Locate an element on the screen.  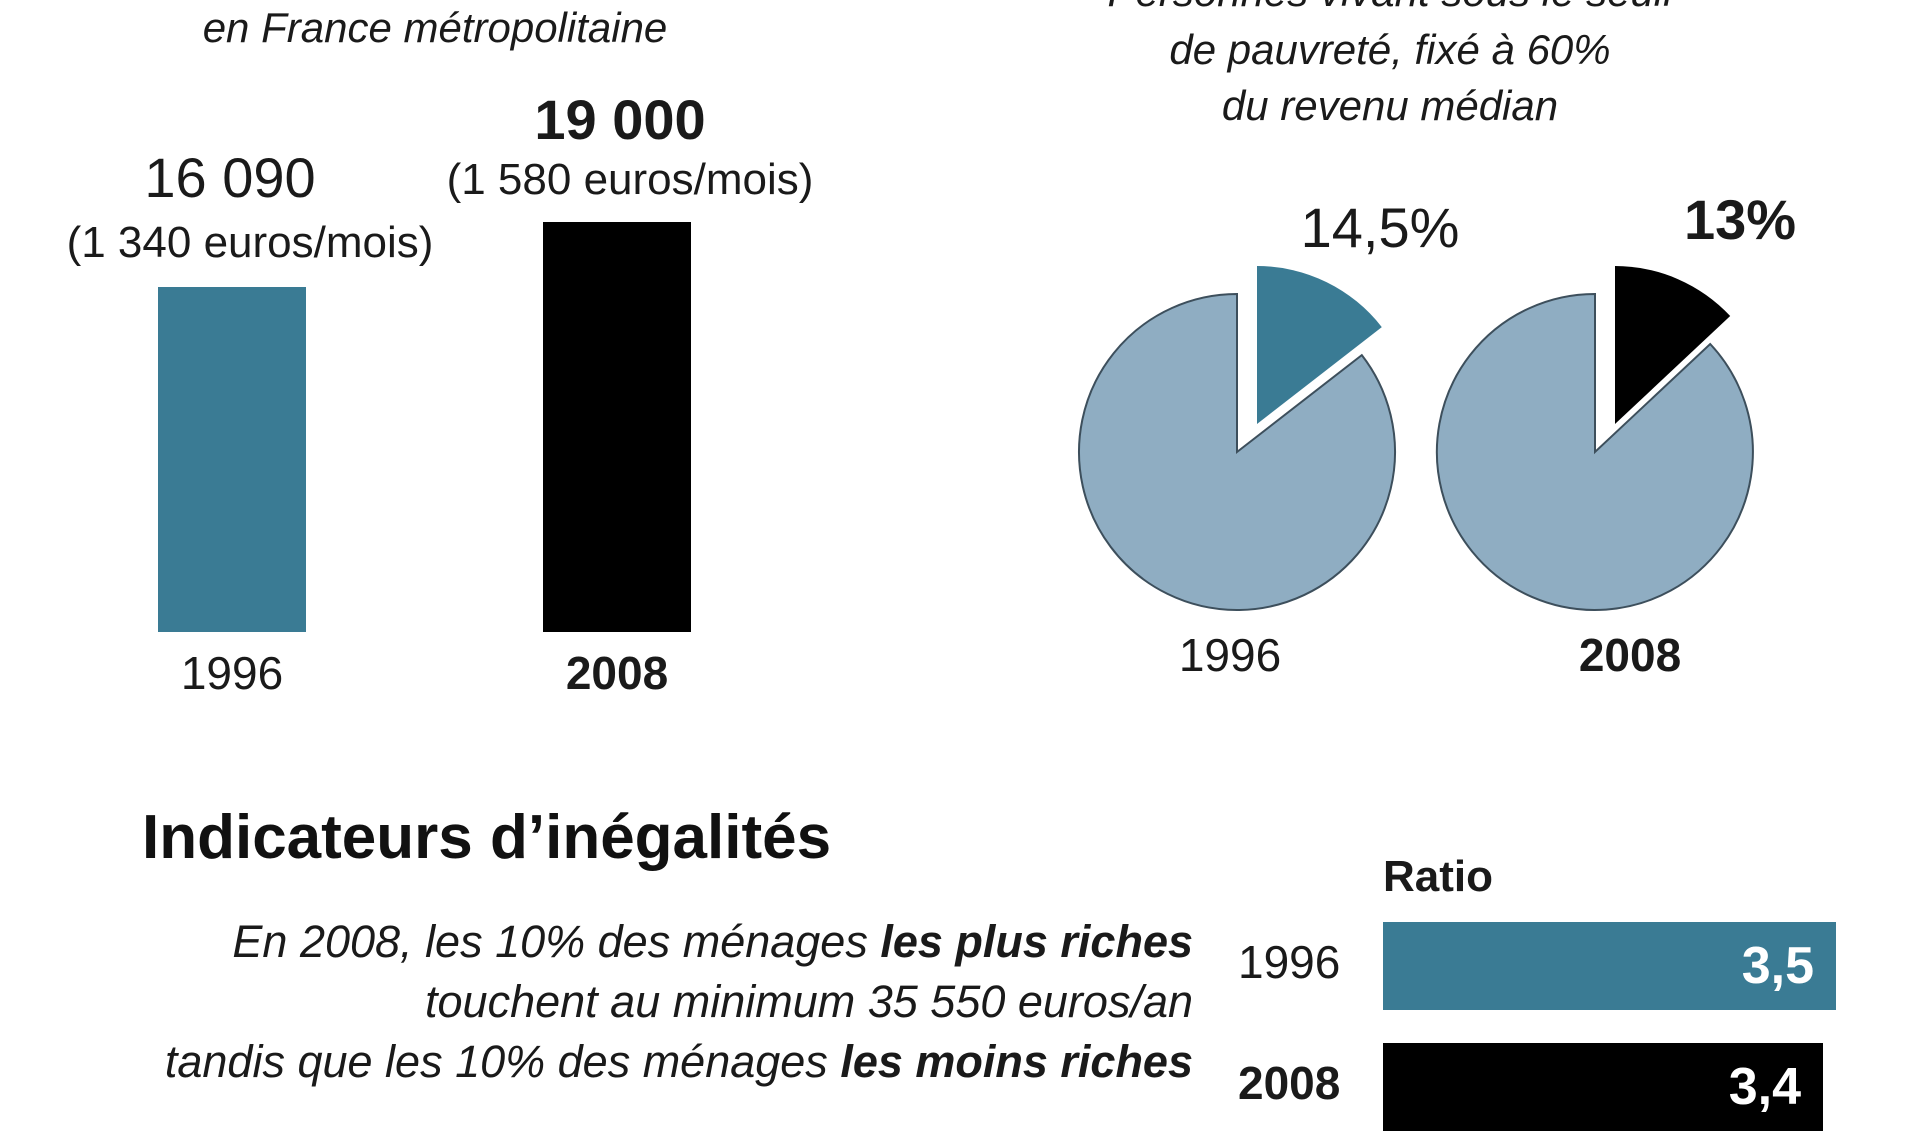
inequality-text-3-normal: tandis que les 10% des ménages is located at coordinates (502, 1061).